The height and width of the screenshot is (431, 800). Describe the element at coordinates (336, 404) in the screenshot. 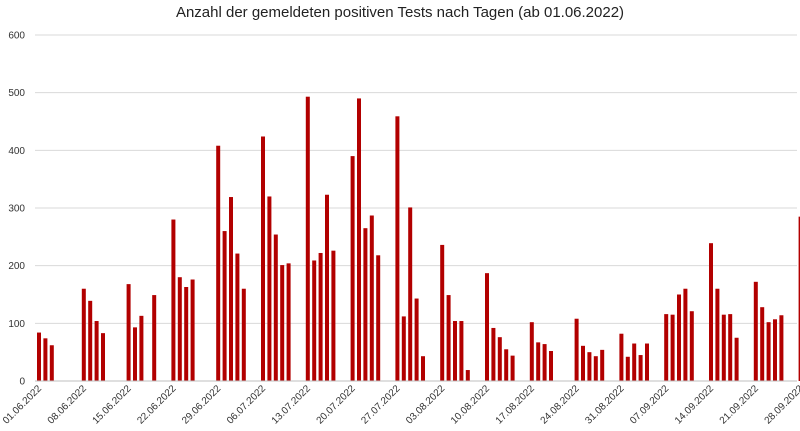

I see `x-tick-label: 20.07.2022` at that location.